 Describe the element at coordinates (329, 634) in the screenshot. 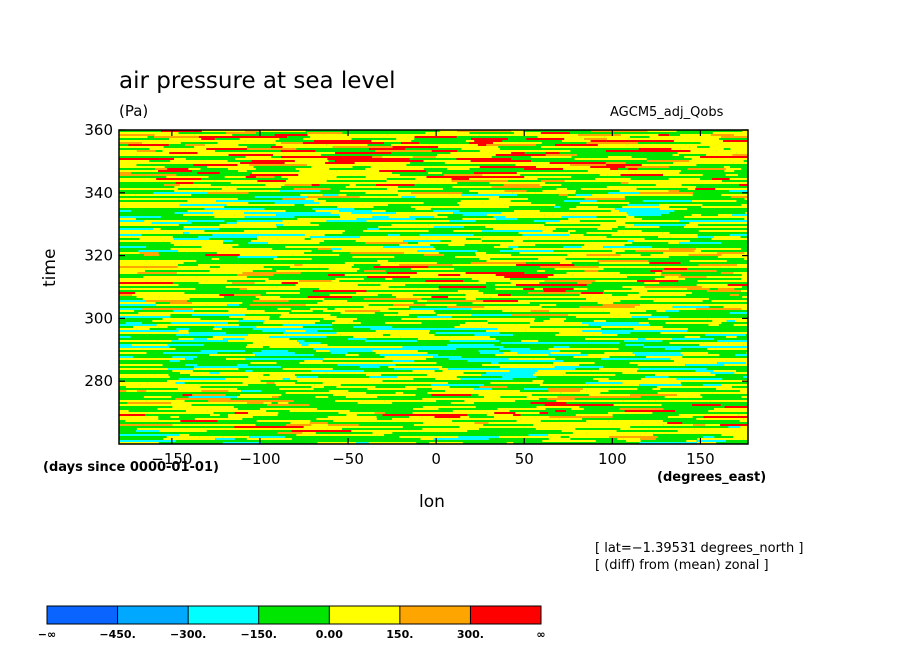

I see `colorbar-label: 0.00` at that location.